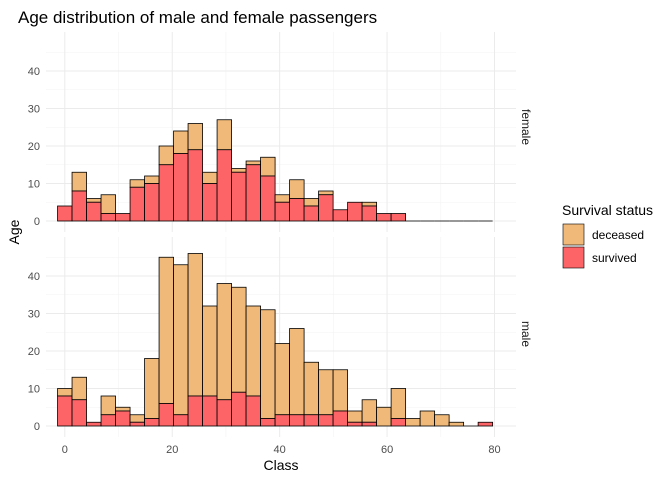 Image resolution: width=672 pixels, height=480 pixels. I want to click on x-tick-label: 60, so click(387, 450).